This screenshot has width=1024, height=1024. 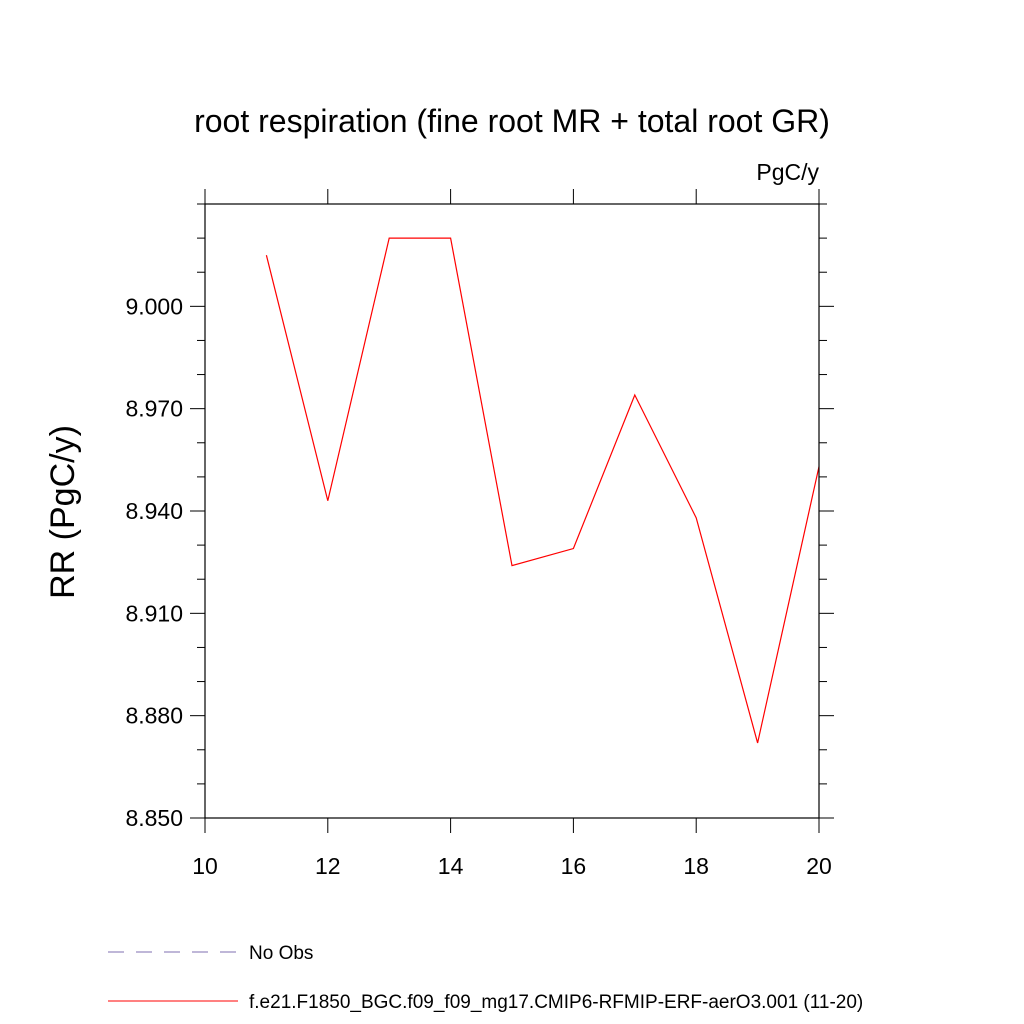 What do you see at coordinates (154, 716) in the screenshot?
I see `y-tick-label: 8.880` at bounding box center [154, 716].